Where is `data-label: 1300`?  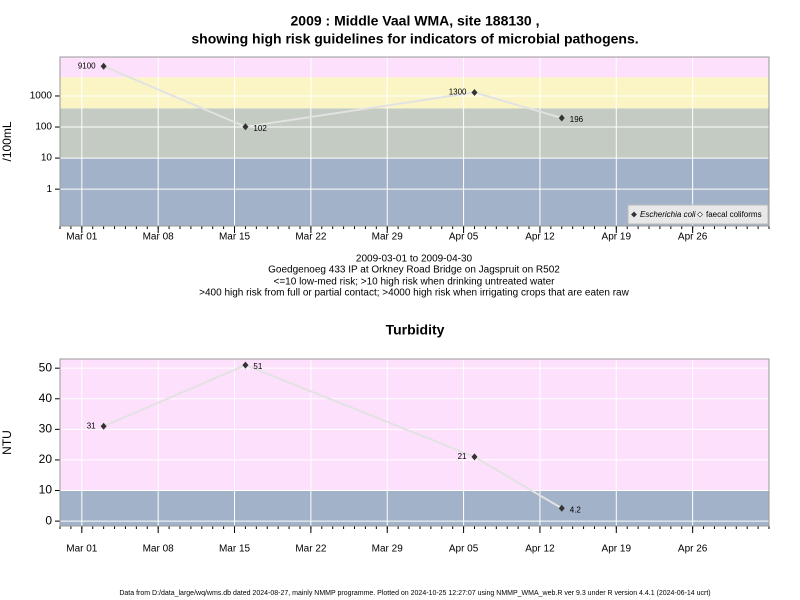 data-label: 1300 is located at coordinates (458, 92).